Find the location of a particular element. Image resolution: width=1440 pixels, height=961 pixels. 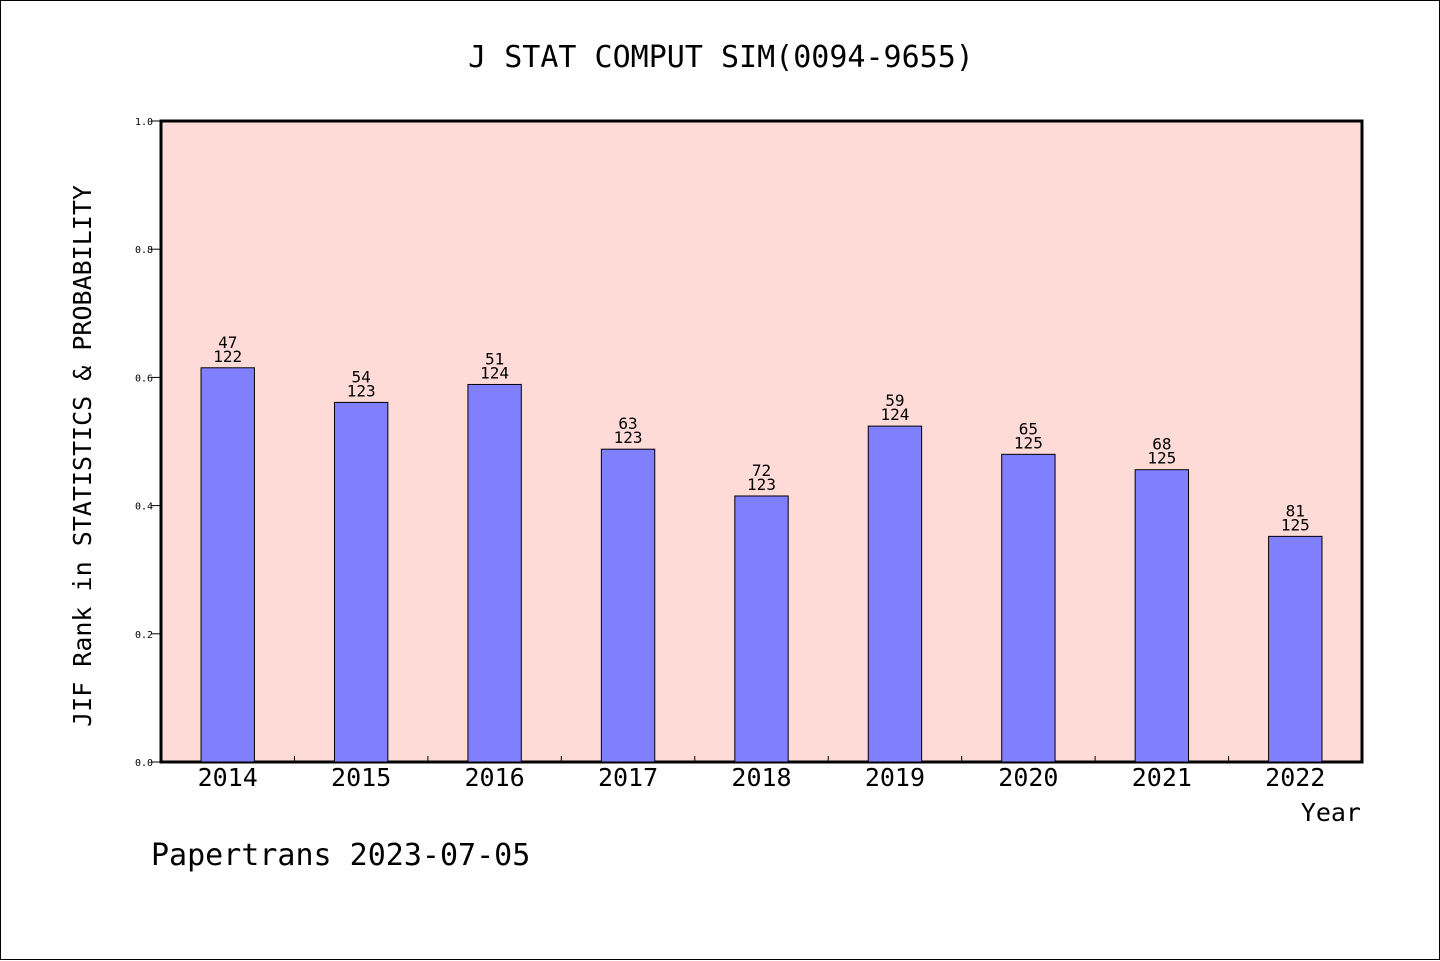

bar-2022 is located at coordinates (1295, 649).